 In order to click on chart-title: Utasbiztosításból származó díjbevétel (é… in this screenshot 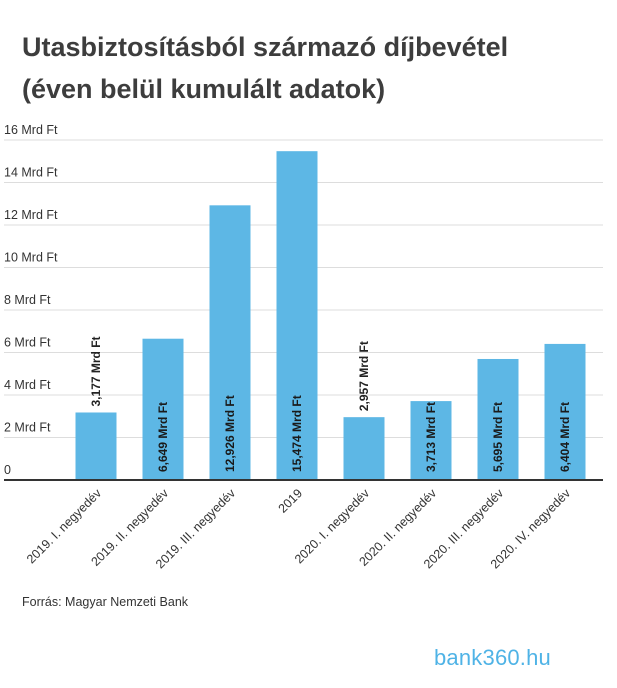, I will do `click(312, 68)`.